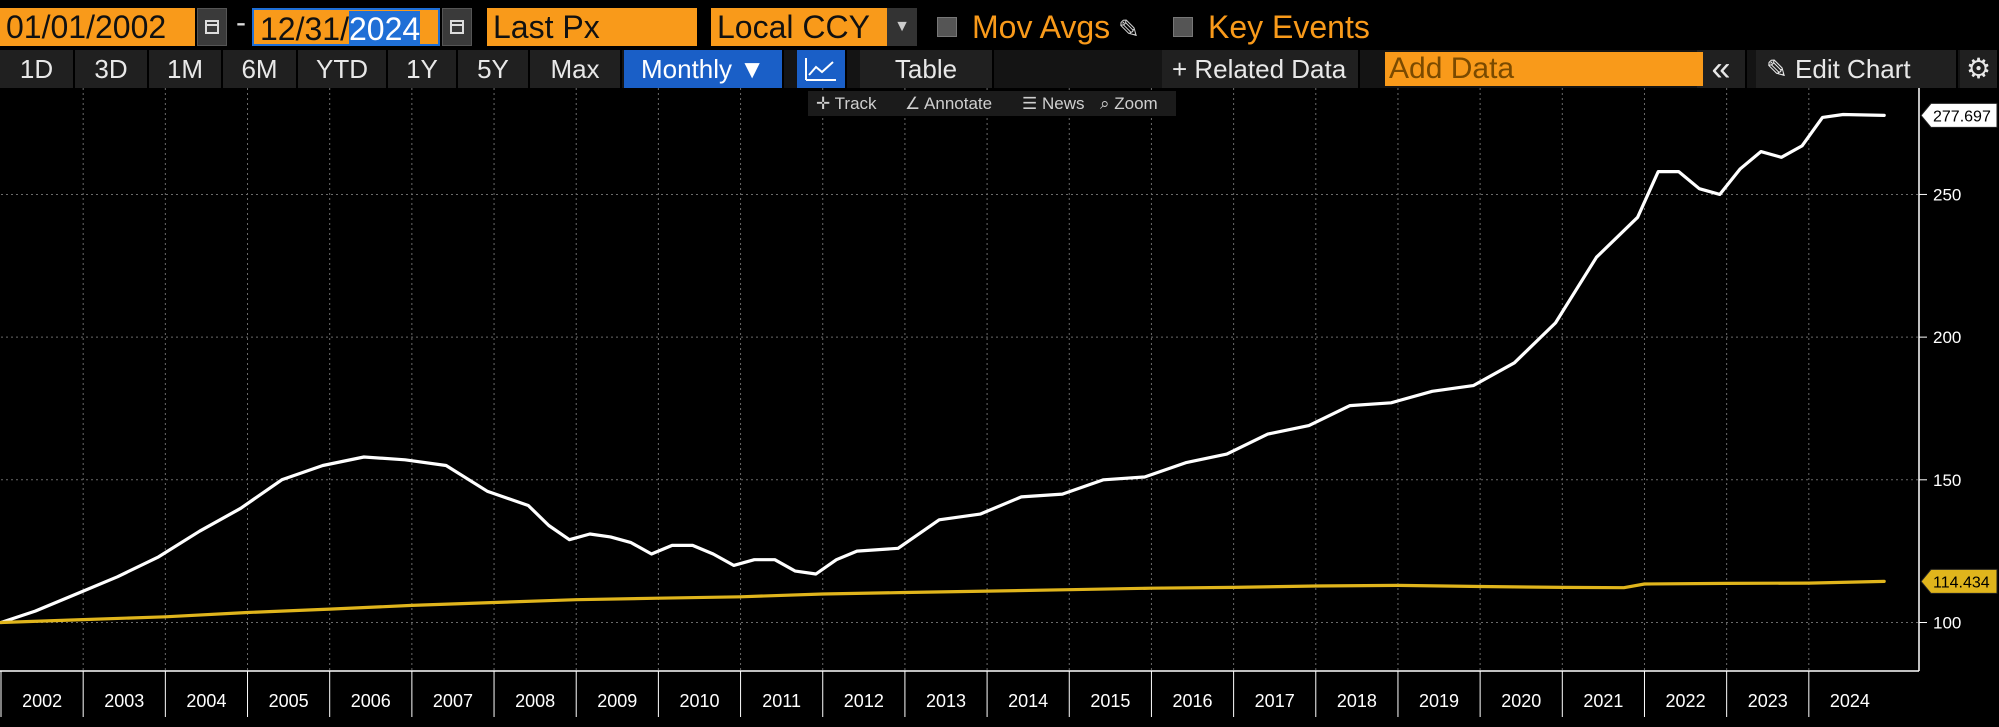 Image resolution: width=1999 pixels, height=727 pixels. What do you see at coordinates (289, 701) in the screenshot?
I see `x-axis-label: 2005` at bounding box center [289, 701].